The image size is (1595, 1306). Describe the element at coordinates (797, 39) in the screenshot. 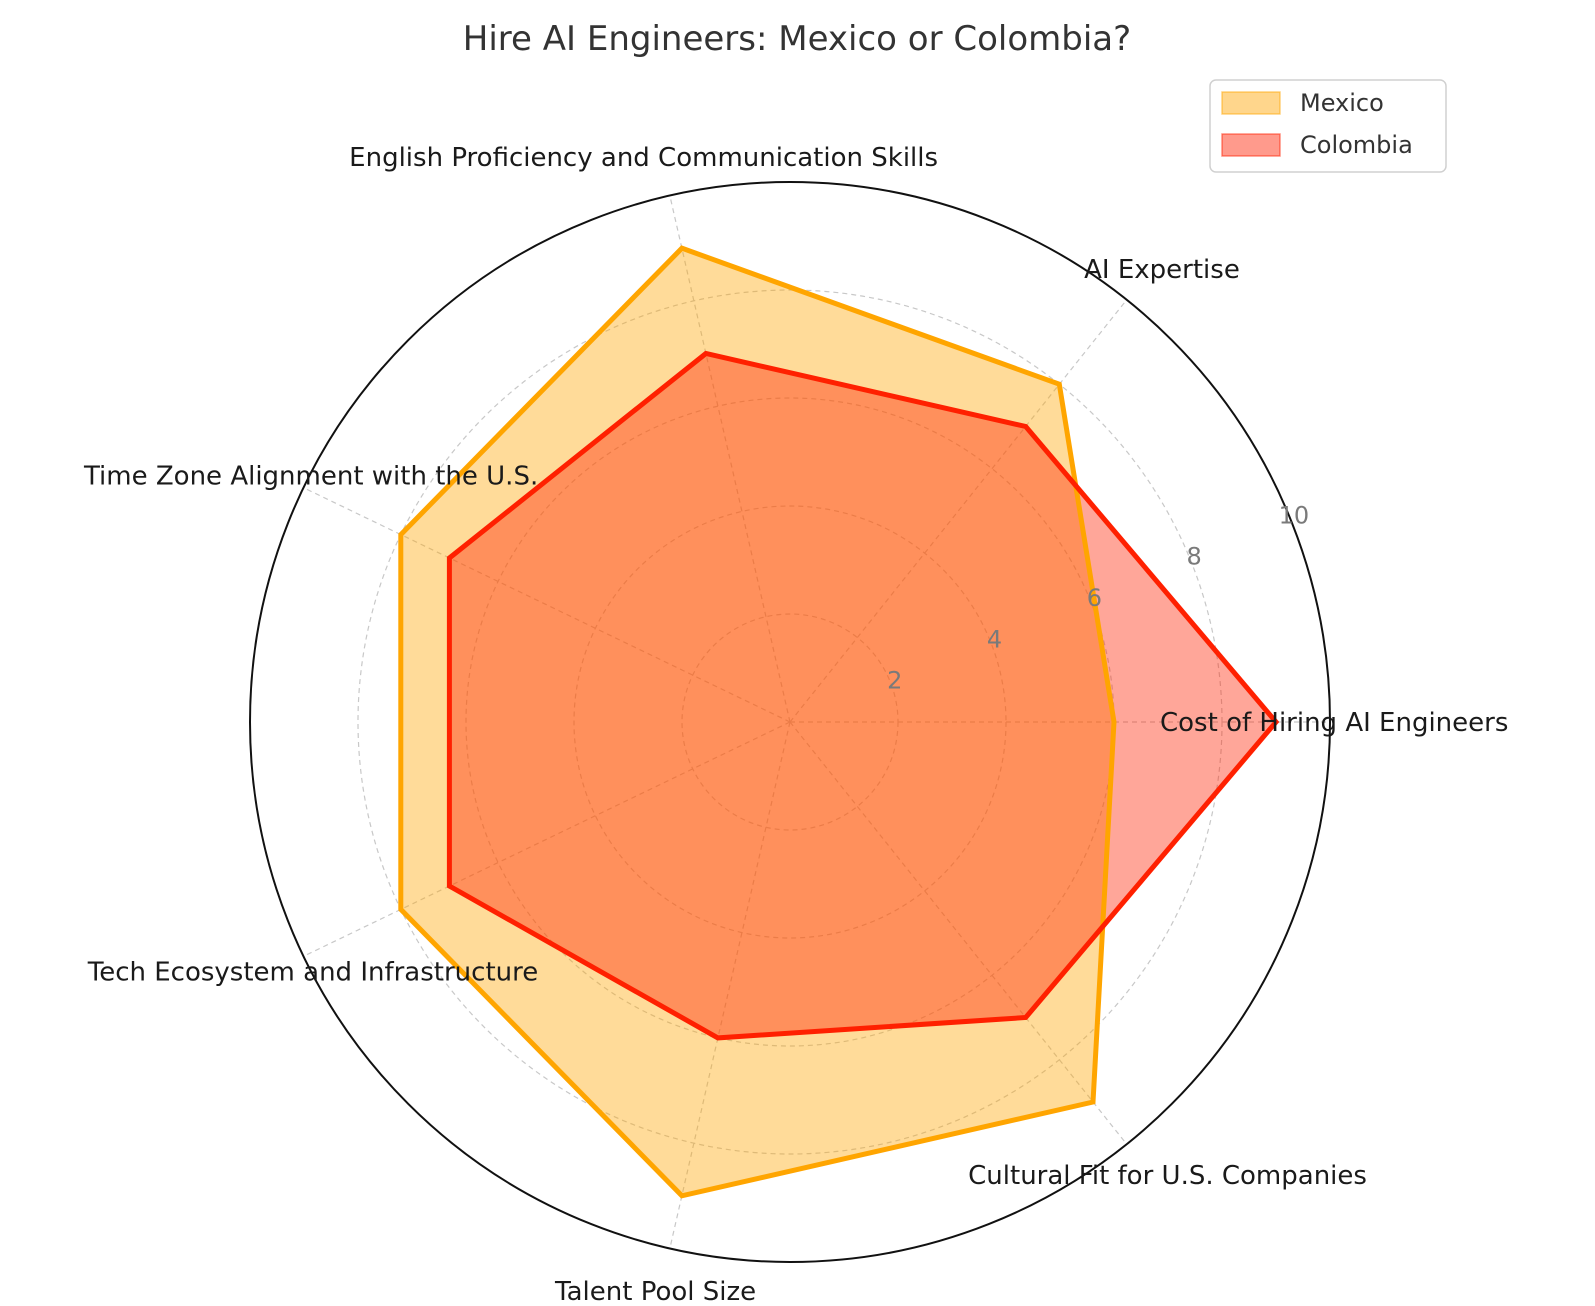

I see `chart-title: Hire AI Engineers: Mexico or Colombia?` at that location.